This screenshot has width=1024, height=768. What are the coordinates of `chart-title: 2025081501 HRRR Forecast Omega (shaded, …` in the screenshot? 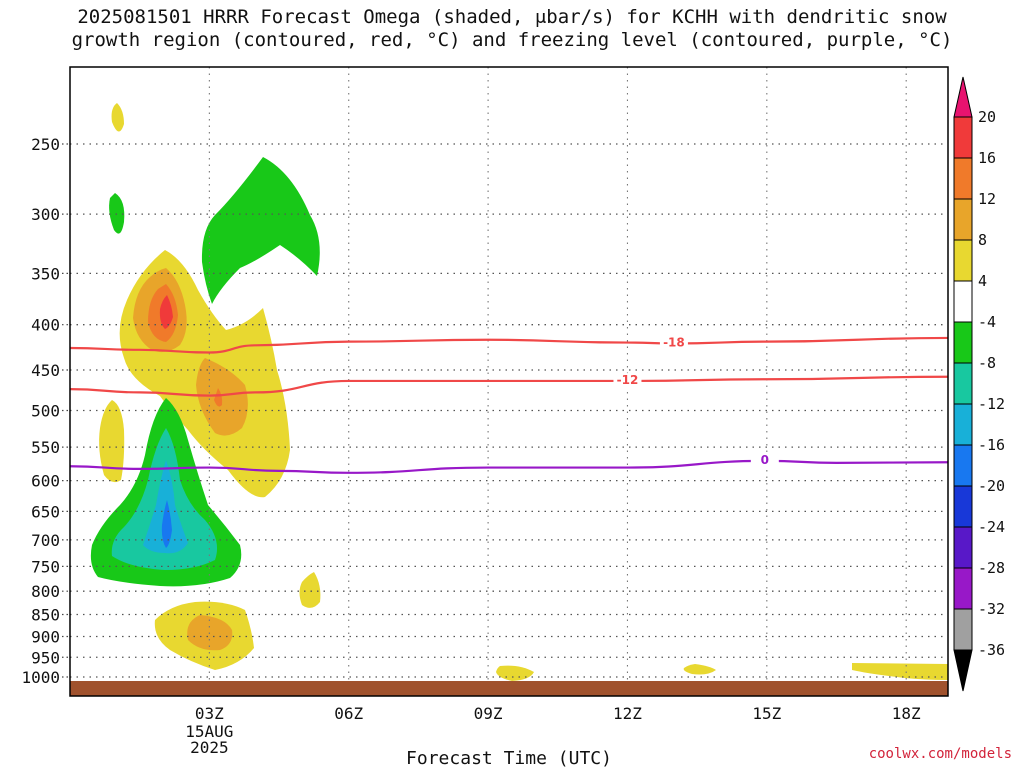 It's located at (512, 29).